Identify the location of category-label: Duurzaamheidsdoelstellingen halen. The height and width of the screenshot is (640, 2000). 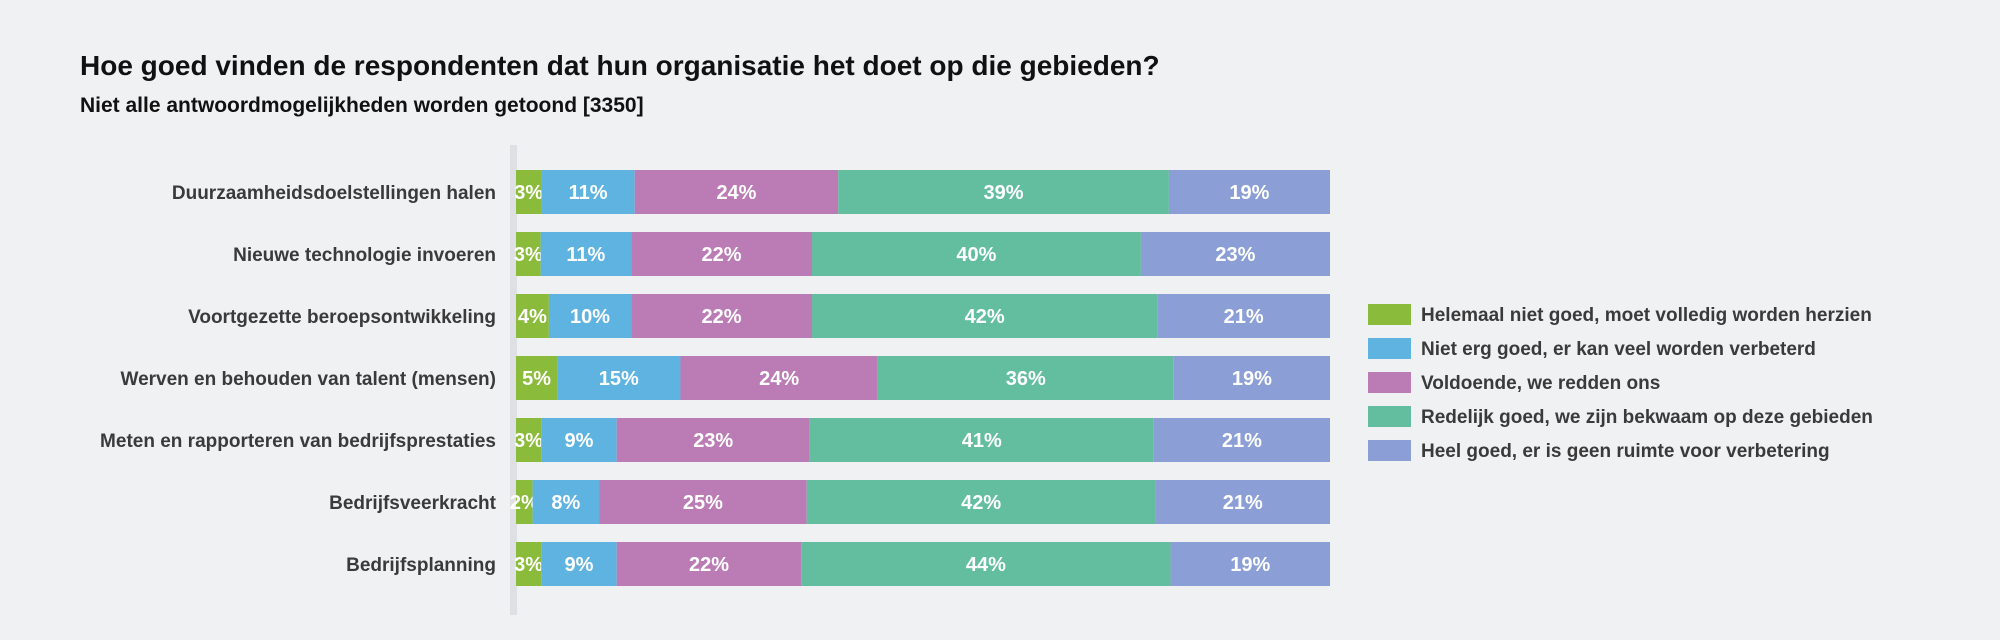
(334, 193).